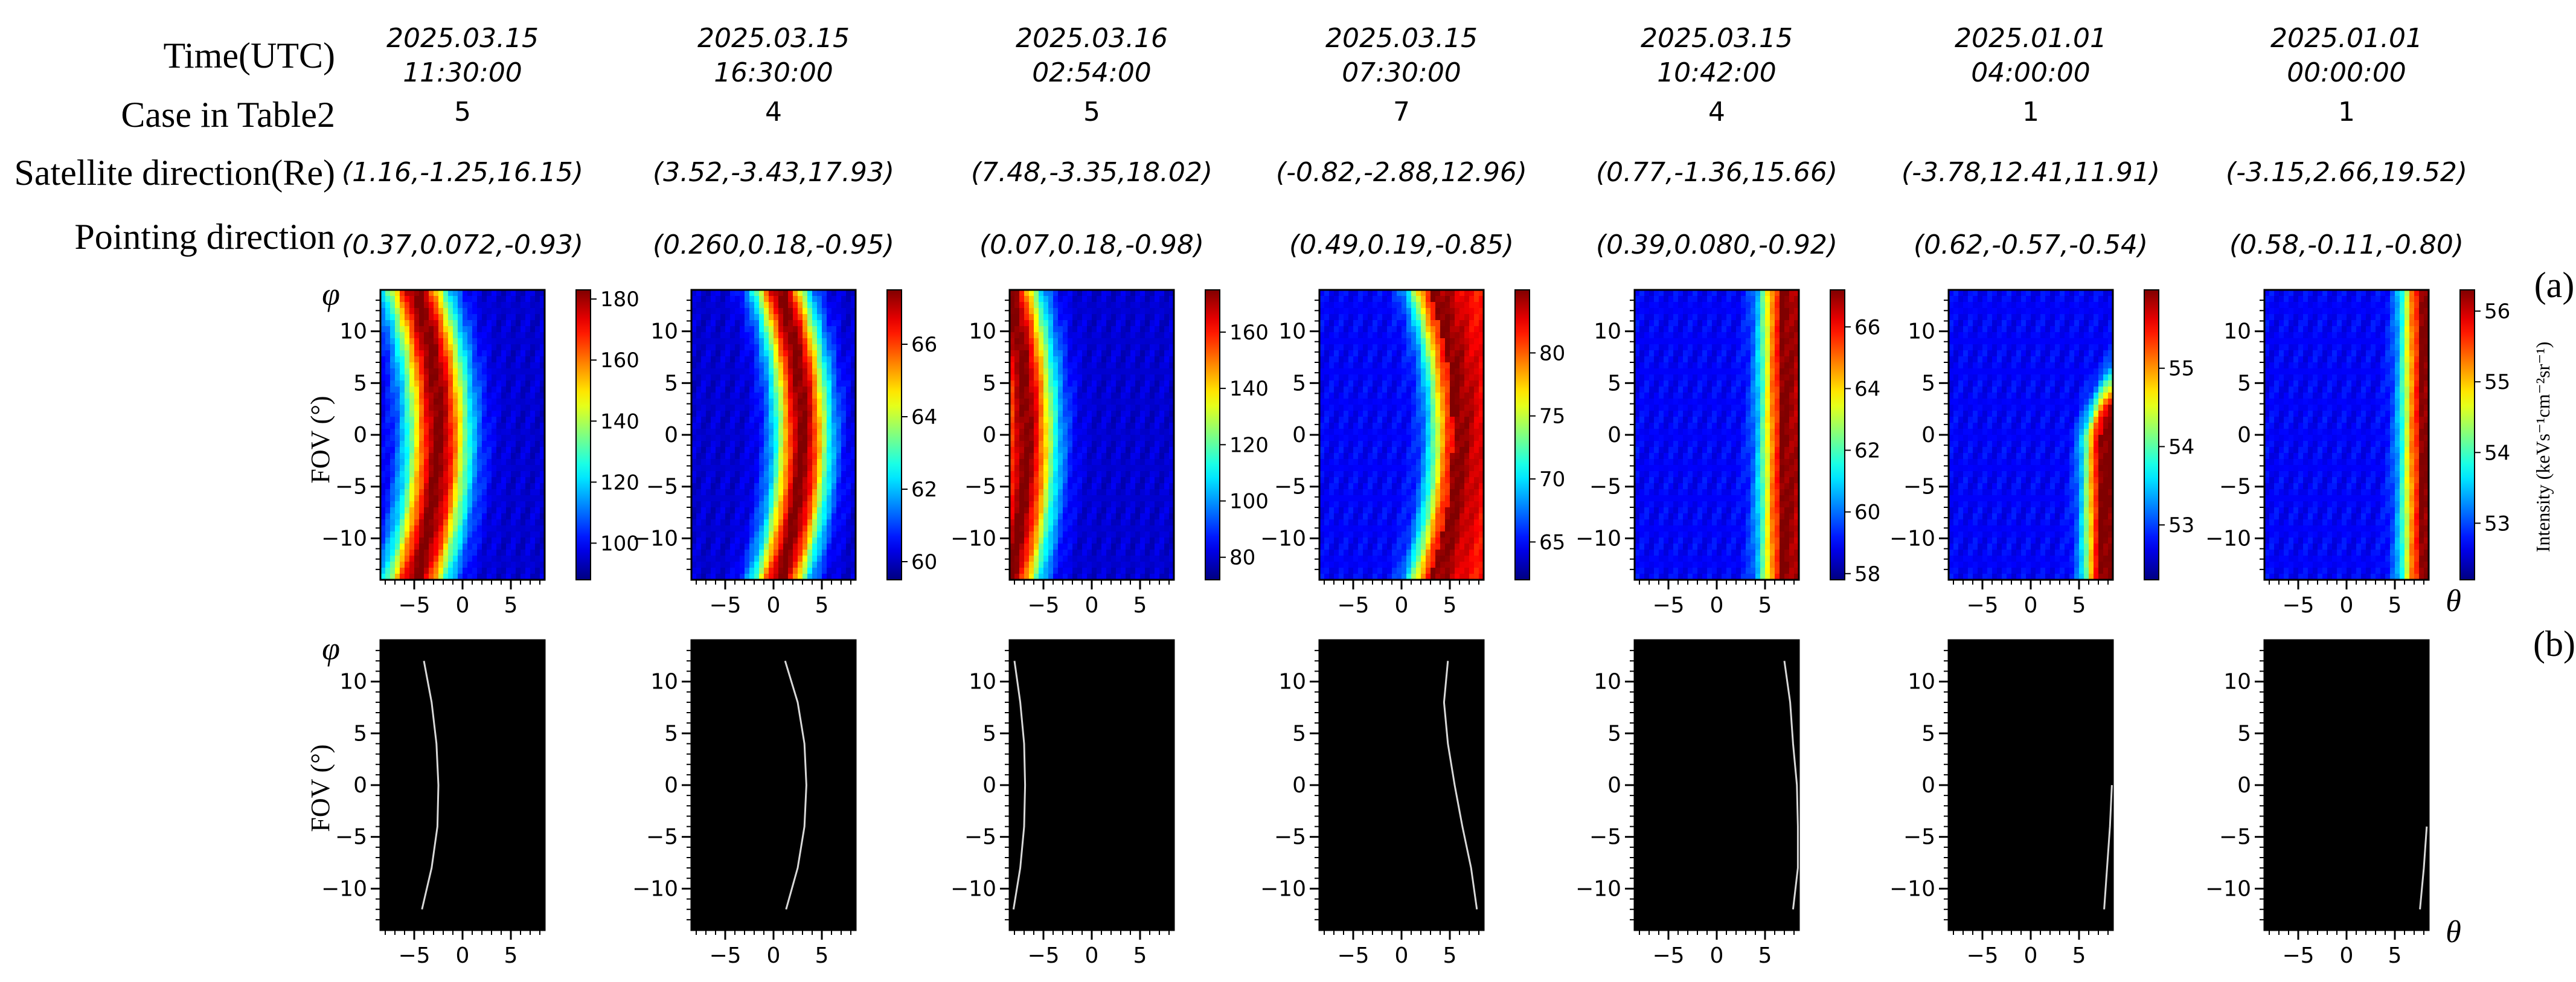 The image size is (2576, 982). Describe the element at coordinates (2554, 644) in the screenshot. I see `panel-b-label: (b)` at that location.